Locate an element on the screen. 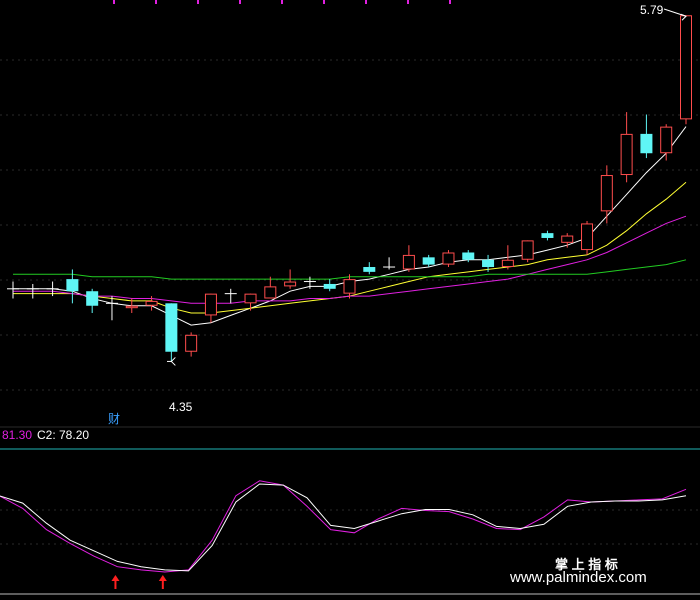  low-price-arrow is located at coordinates (171, 361).